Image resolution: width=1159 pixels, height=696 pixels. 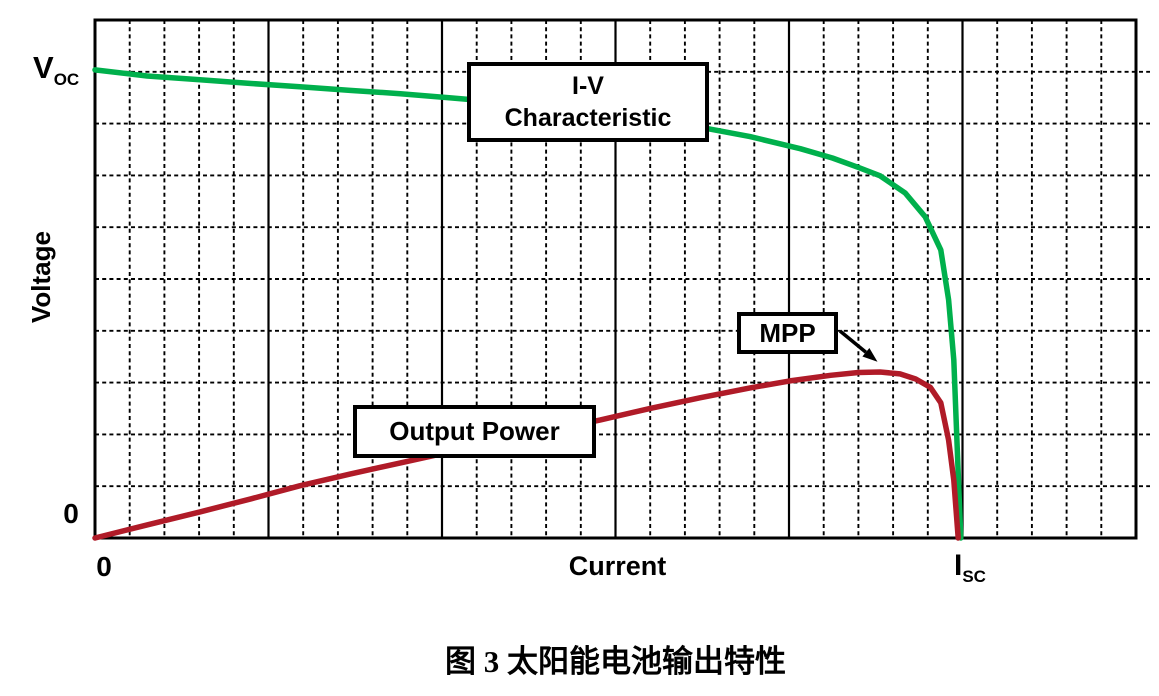 What do you see at coordinates (588, 102) in the screenshot?
I see `iv-characteristic-label-box: I-V Characteristic` at bounding box center [588, 102].